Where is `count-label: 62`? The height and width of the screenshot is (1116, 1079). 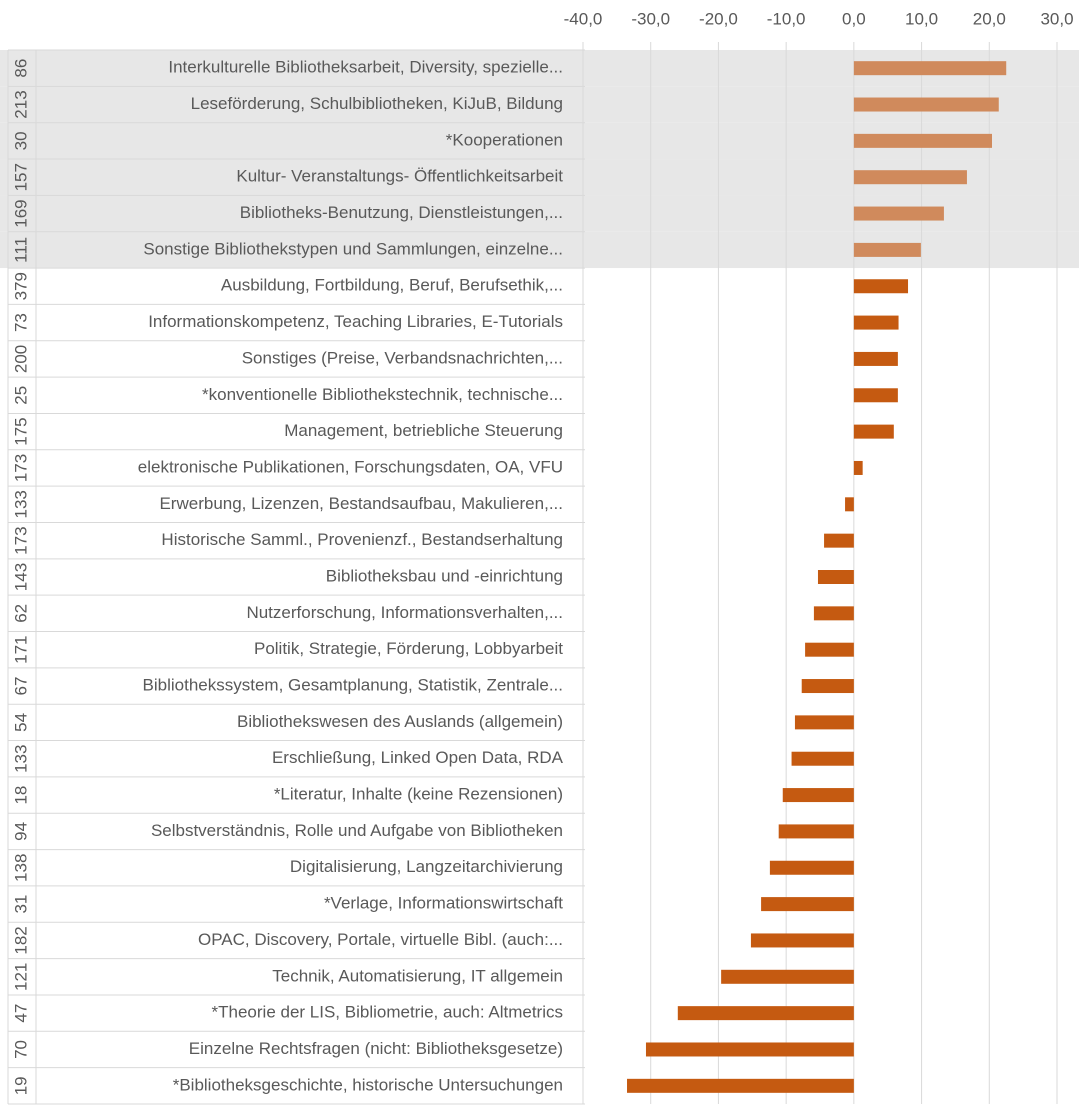 count-label: 62 is located at coordinates (20, 613).